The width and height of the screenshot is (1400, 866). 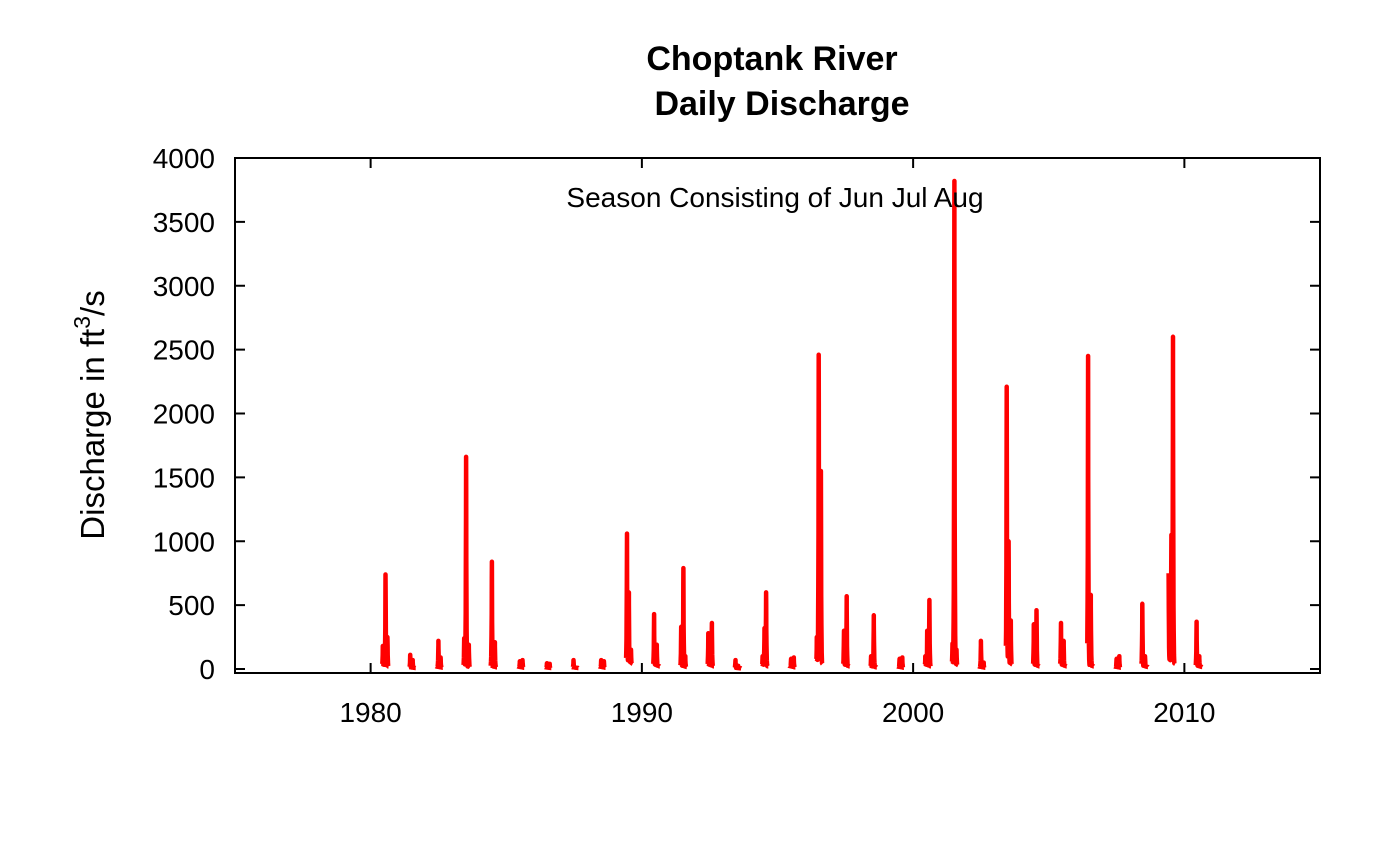 I want to click on y-axis-title-suffix: /s, so click(x=92, y=303).